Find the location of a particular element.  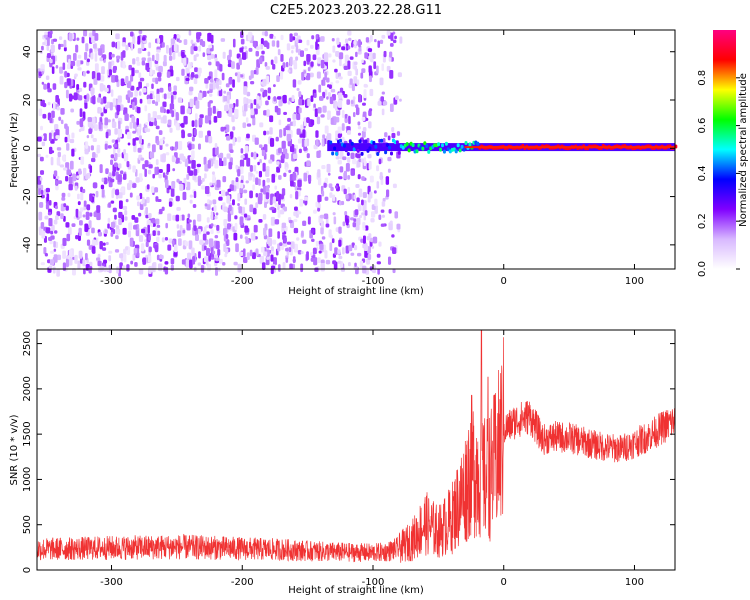

colorbar-gradient is located at coordinates (724, 149).